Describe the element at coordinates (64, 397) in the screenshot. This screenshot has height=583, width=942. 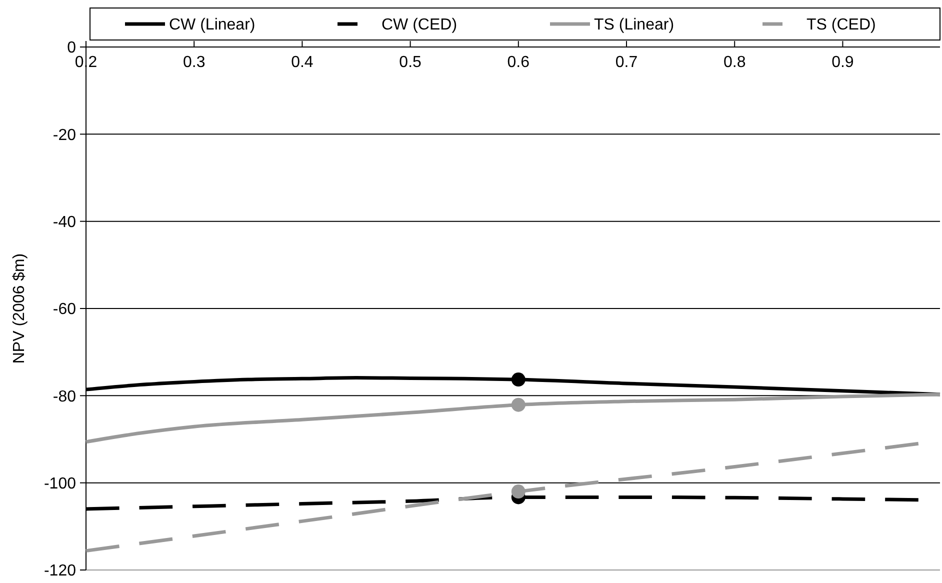
I see `y-tick-label: -80` at that location.